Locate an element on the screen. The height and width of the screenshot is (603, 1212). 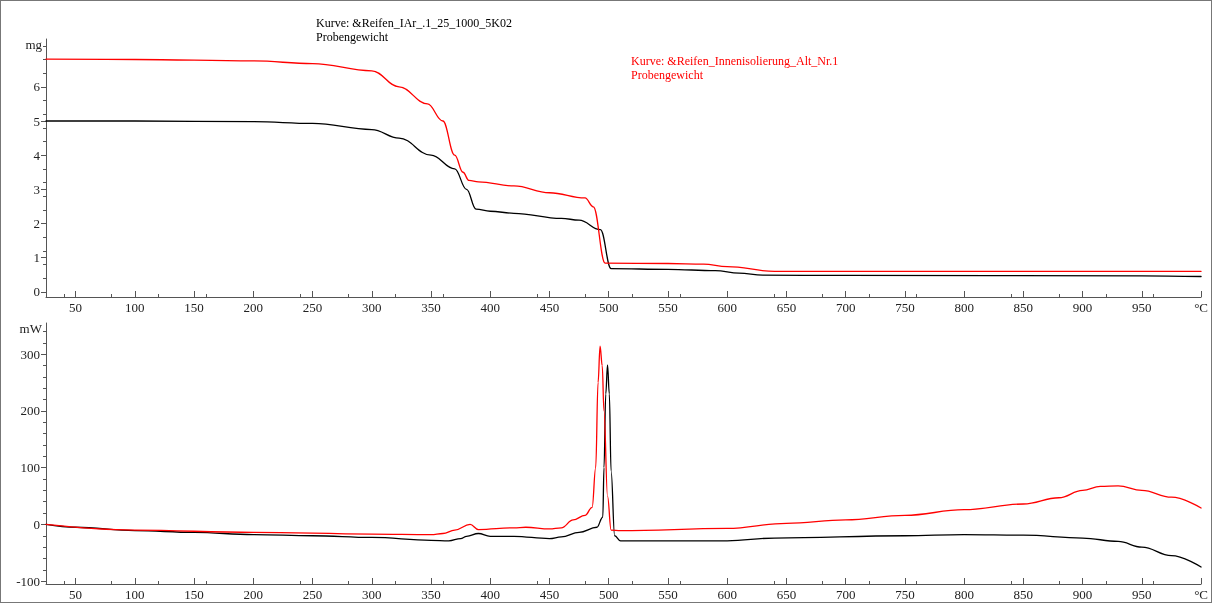
text: Kurve: &Reifen_Innenisolierung_Alt_Nr.1 Probengewicht is located at coordinates (735, 68).